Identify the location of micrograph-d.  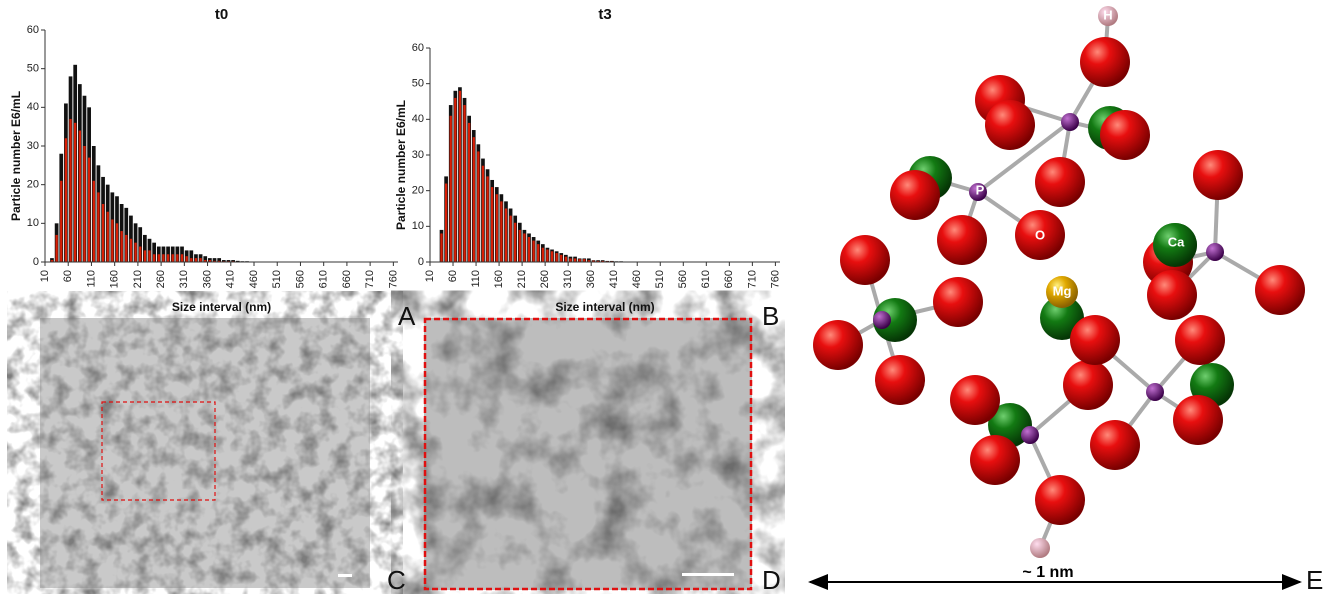
(588, 454).